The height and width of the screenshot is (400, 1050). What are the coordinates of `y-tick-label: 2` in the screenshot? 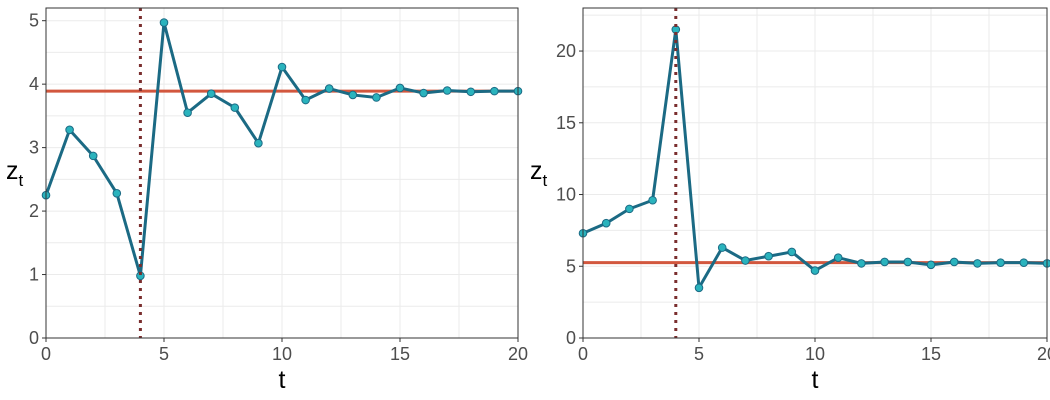 It's located at (34, 211).